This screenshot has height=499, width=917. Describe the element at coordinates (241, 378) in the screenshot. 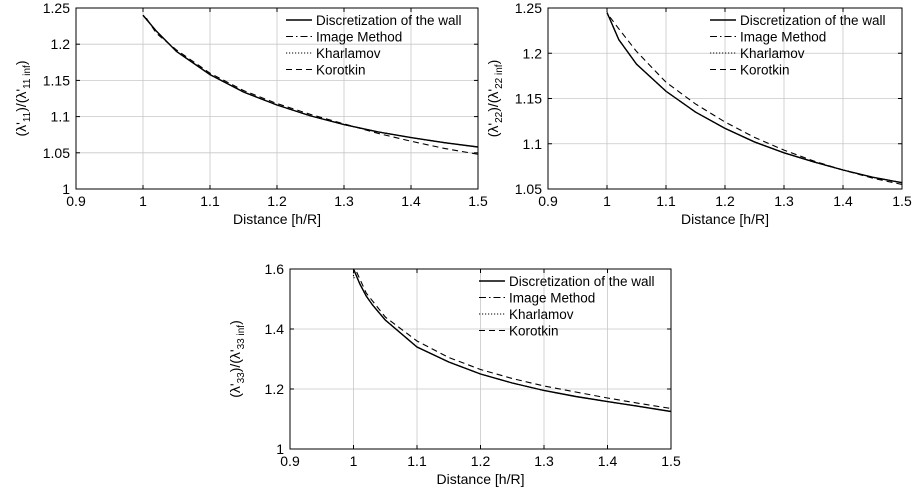

I see `y-label-subscript: 33` at that location.